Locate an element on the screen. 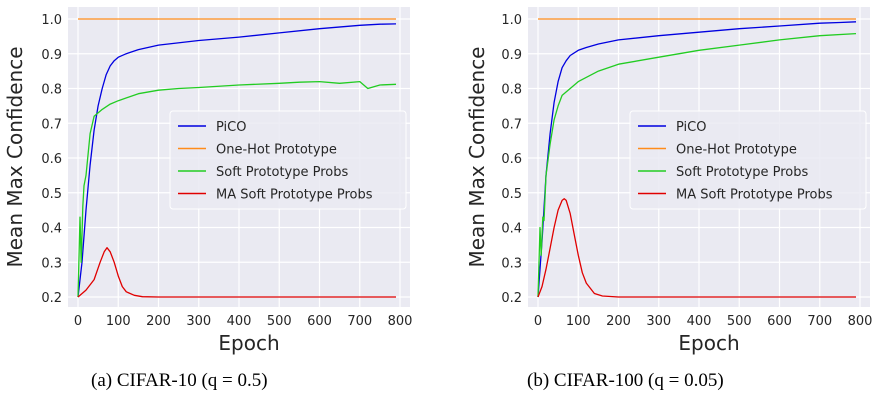 This screenshot has width=875, height=398. caption-b: (b) CIFAR-100 (q = 0.05) is located at coordinates (625, 380).